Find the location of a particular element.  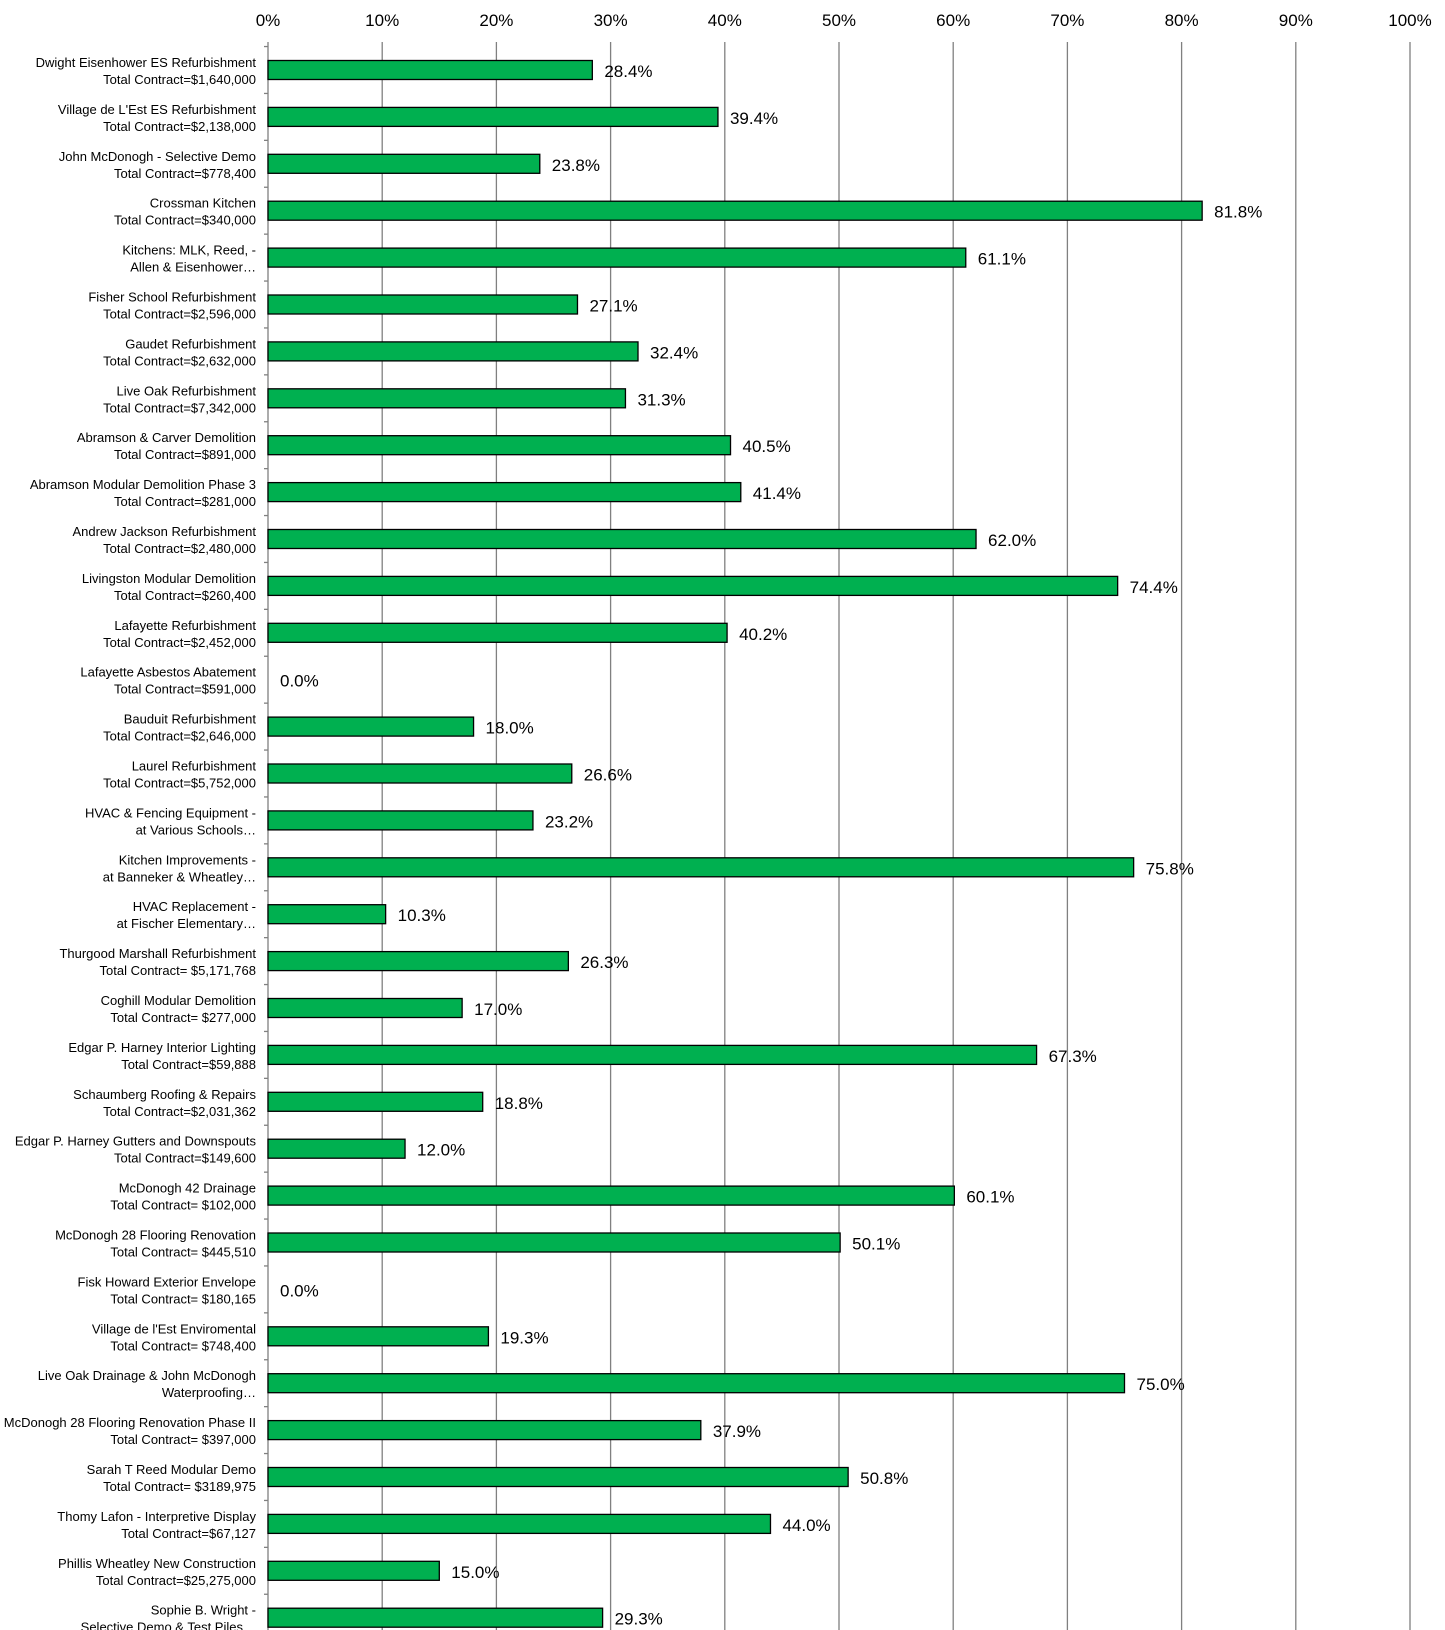

data-label: 41.4% is located at coordinates (777, 493).